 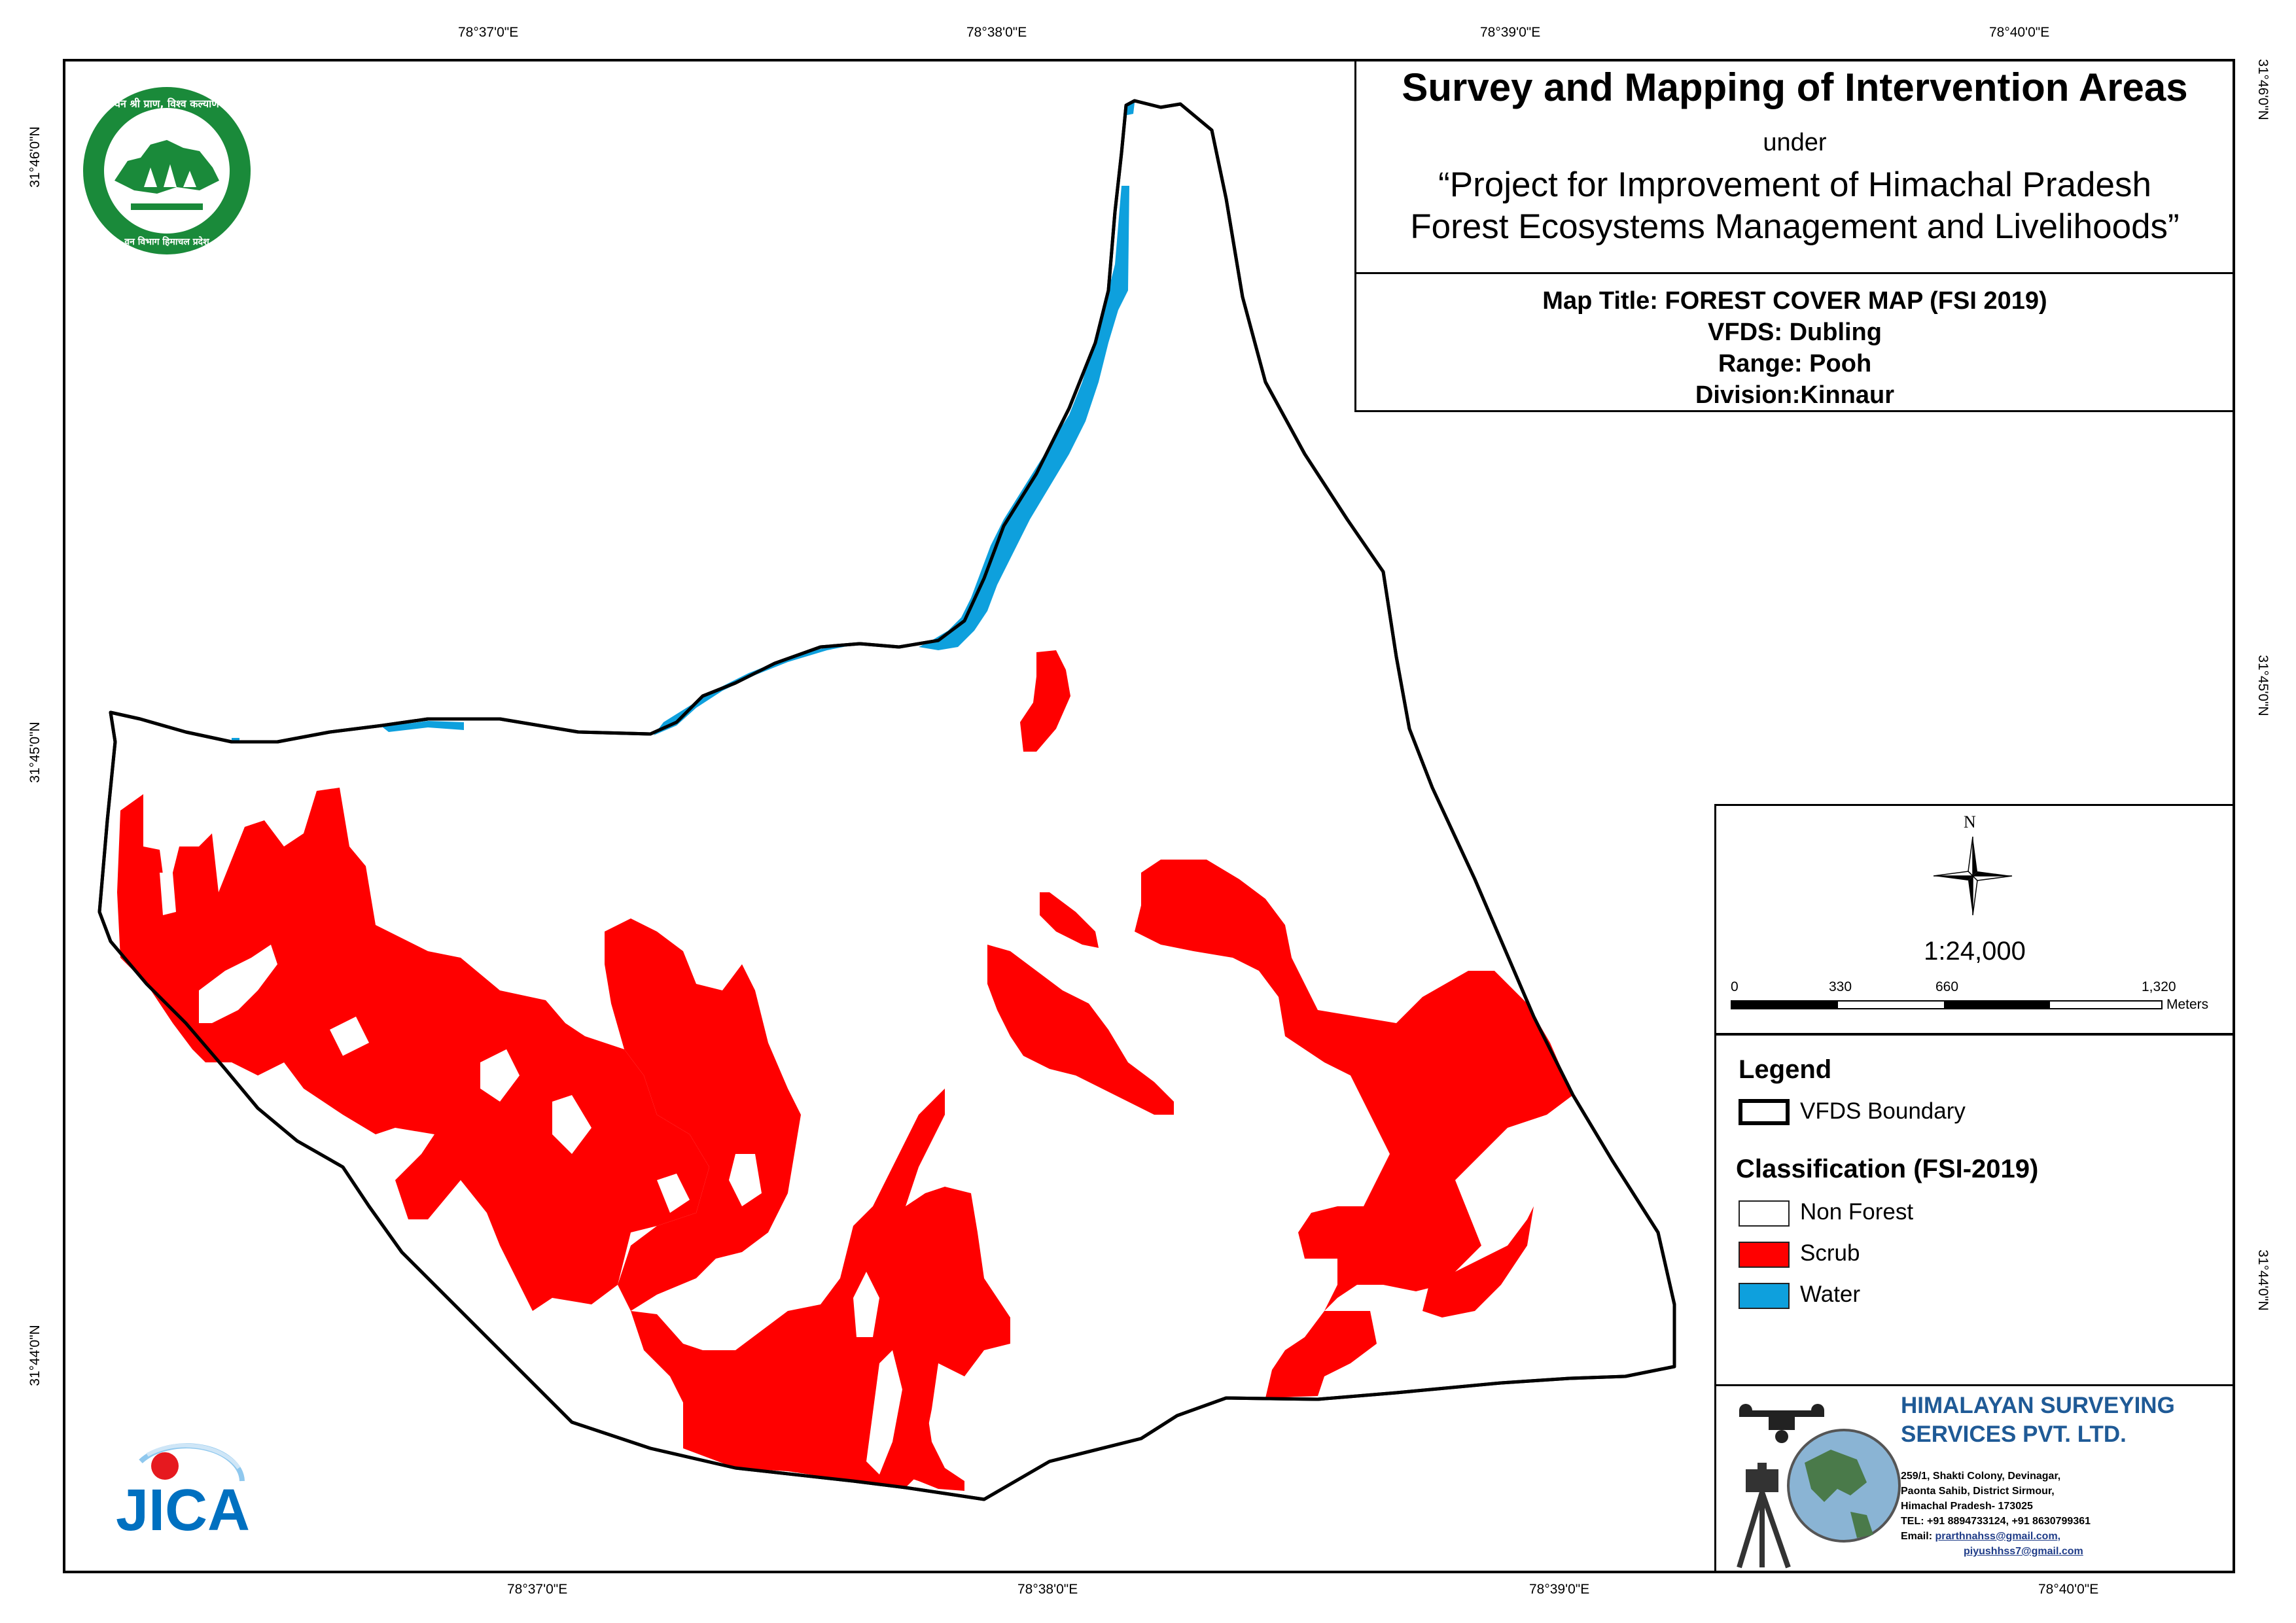 I want to click on bottom-tick-4: 78°40'0"E, so click(x=2069, y=1590).